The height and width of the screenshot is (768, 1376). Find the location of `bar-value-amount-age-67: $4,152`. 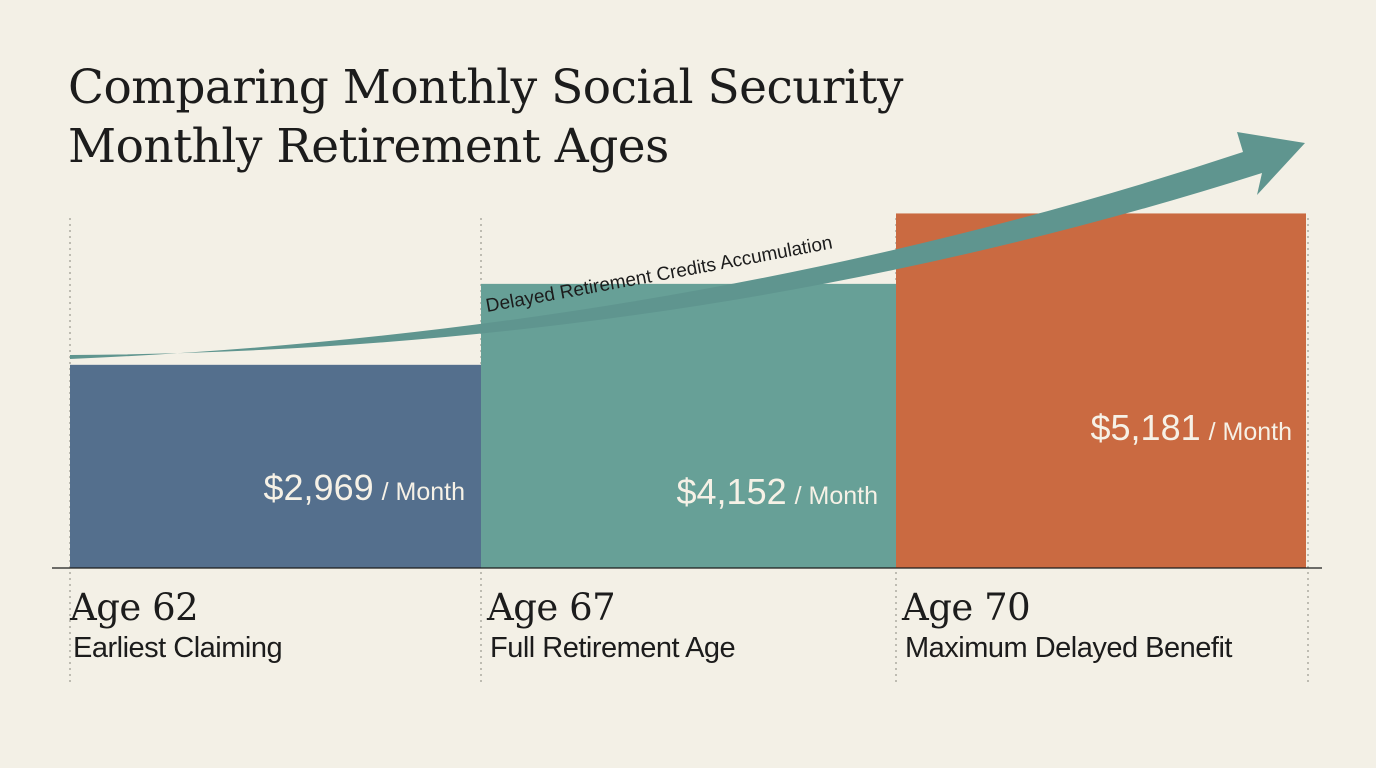

bar-value-amount-age-67: $4,152 is located at coordinates (732, 491).